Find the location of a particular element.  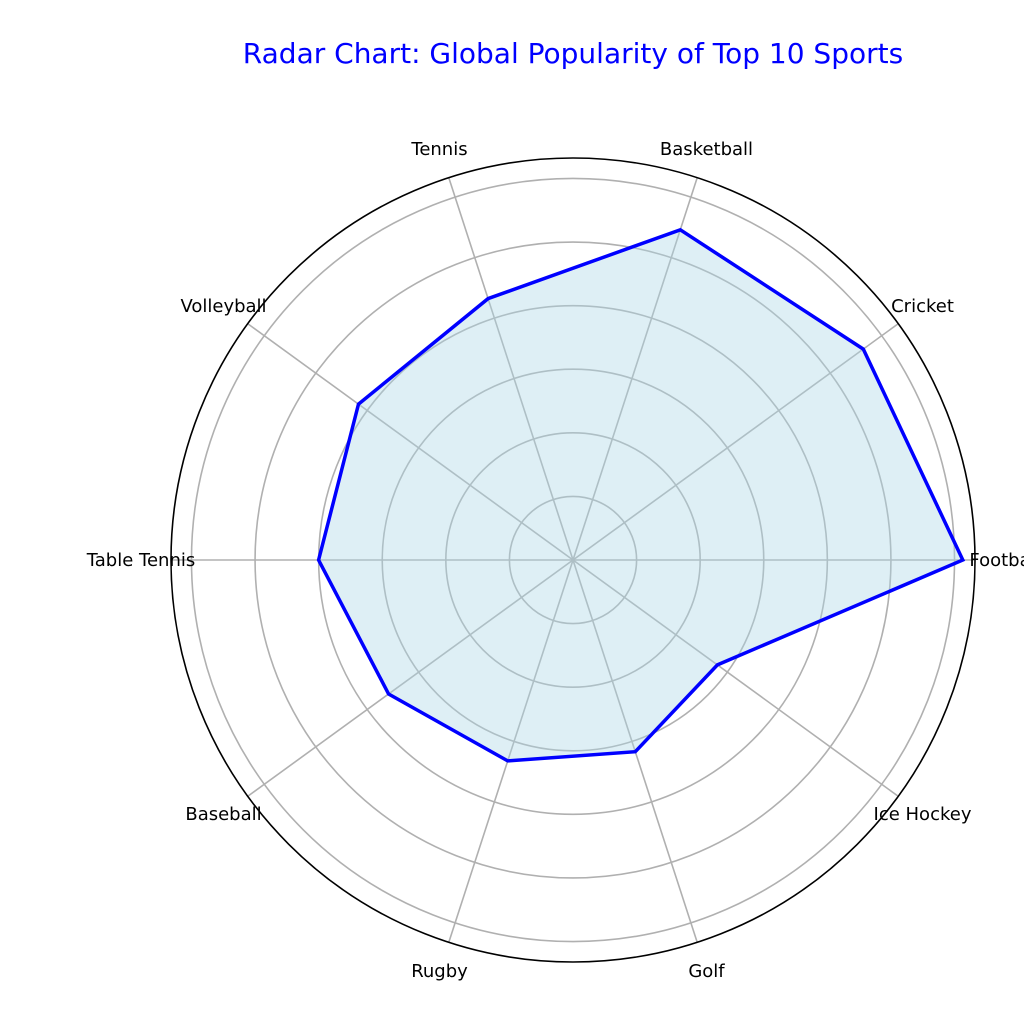

category-label-volleyball: Volleyball is located at coordinates (223, 306).